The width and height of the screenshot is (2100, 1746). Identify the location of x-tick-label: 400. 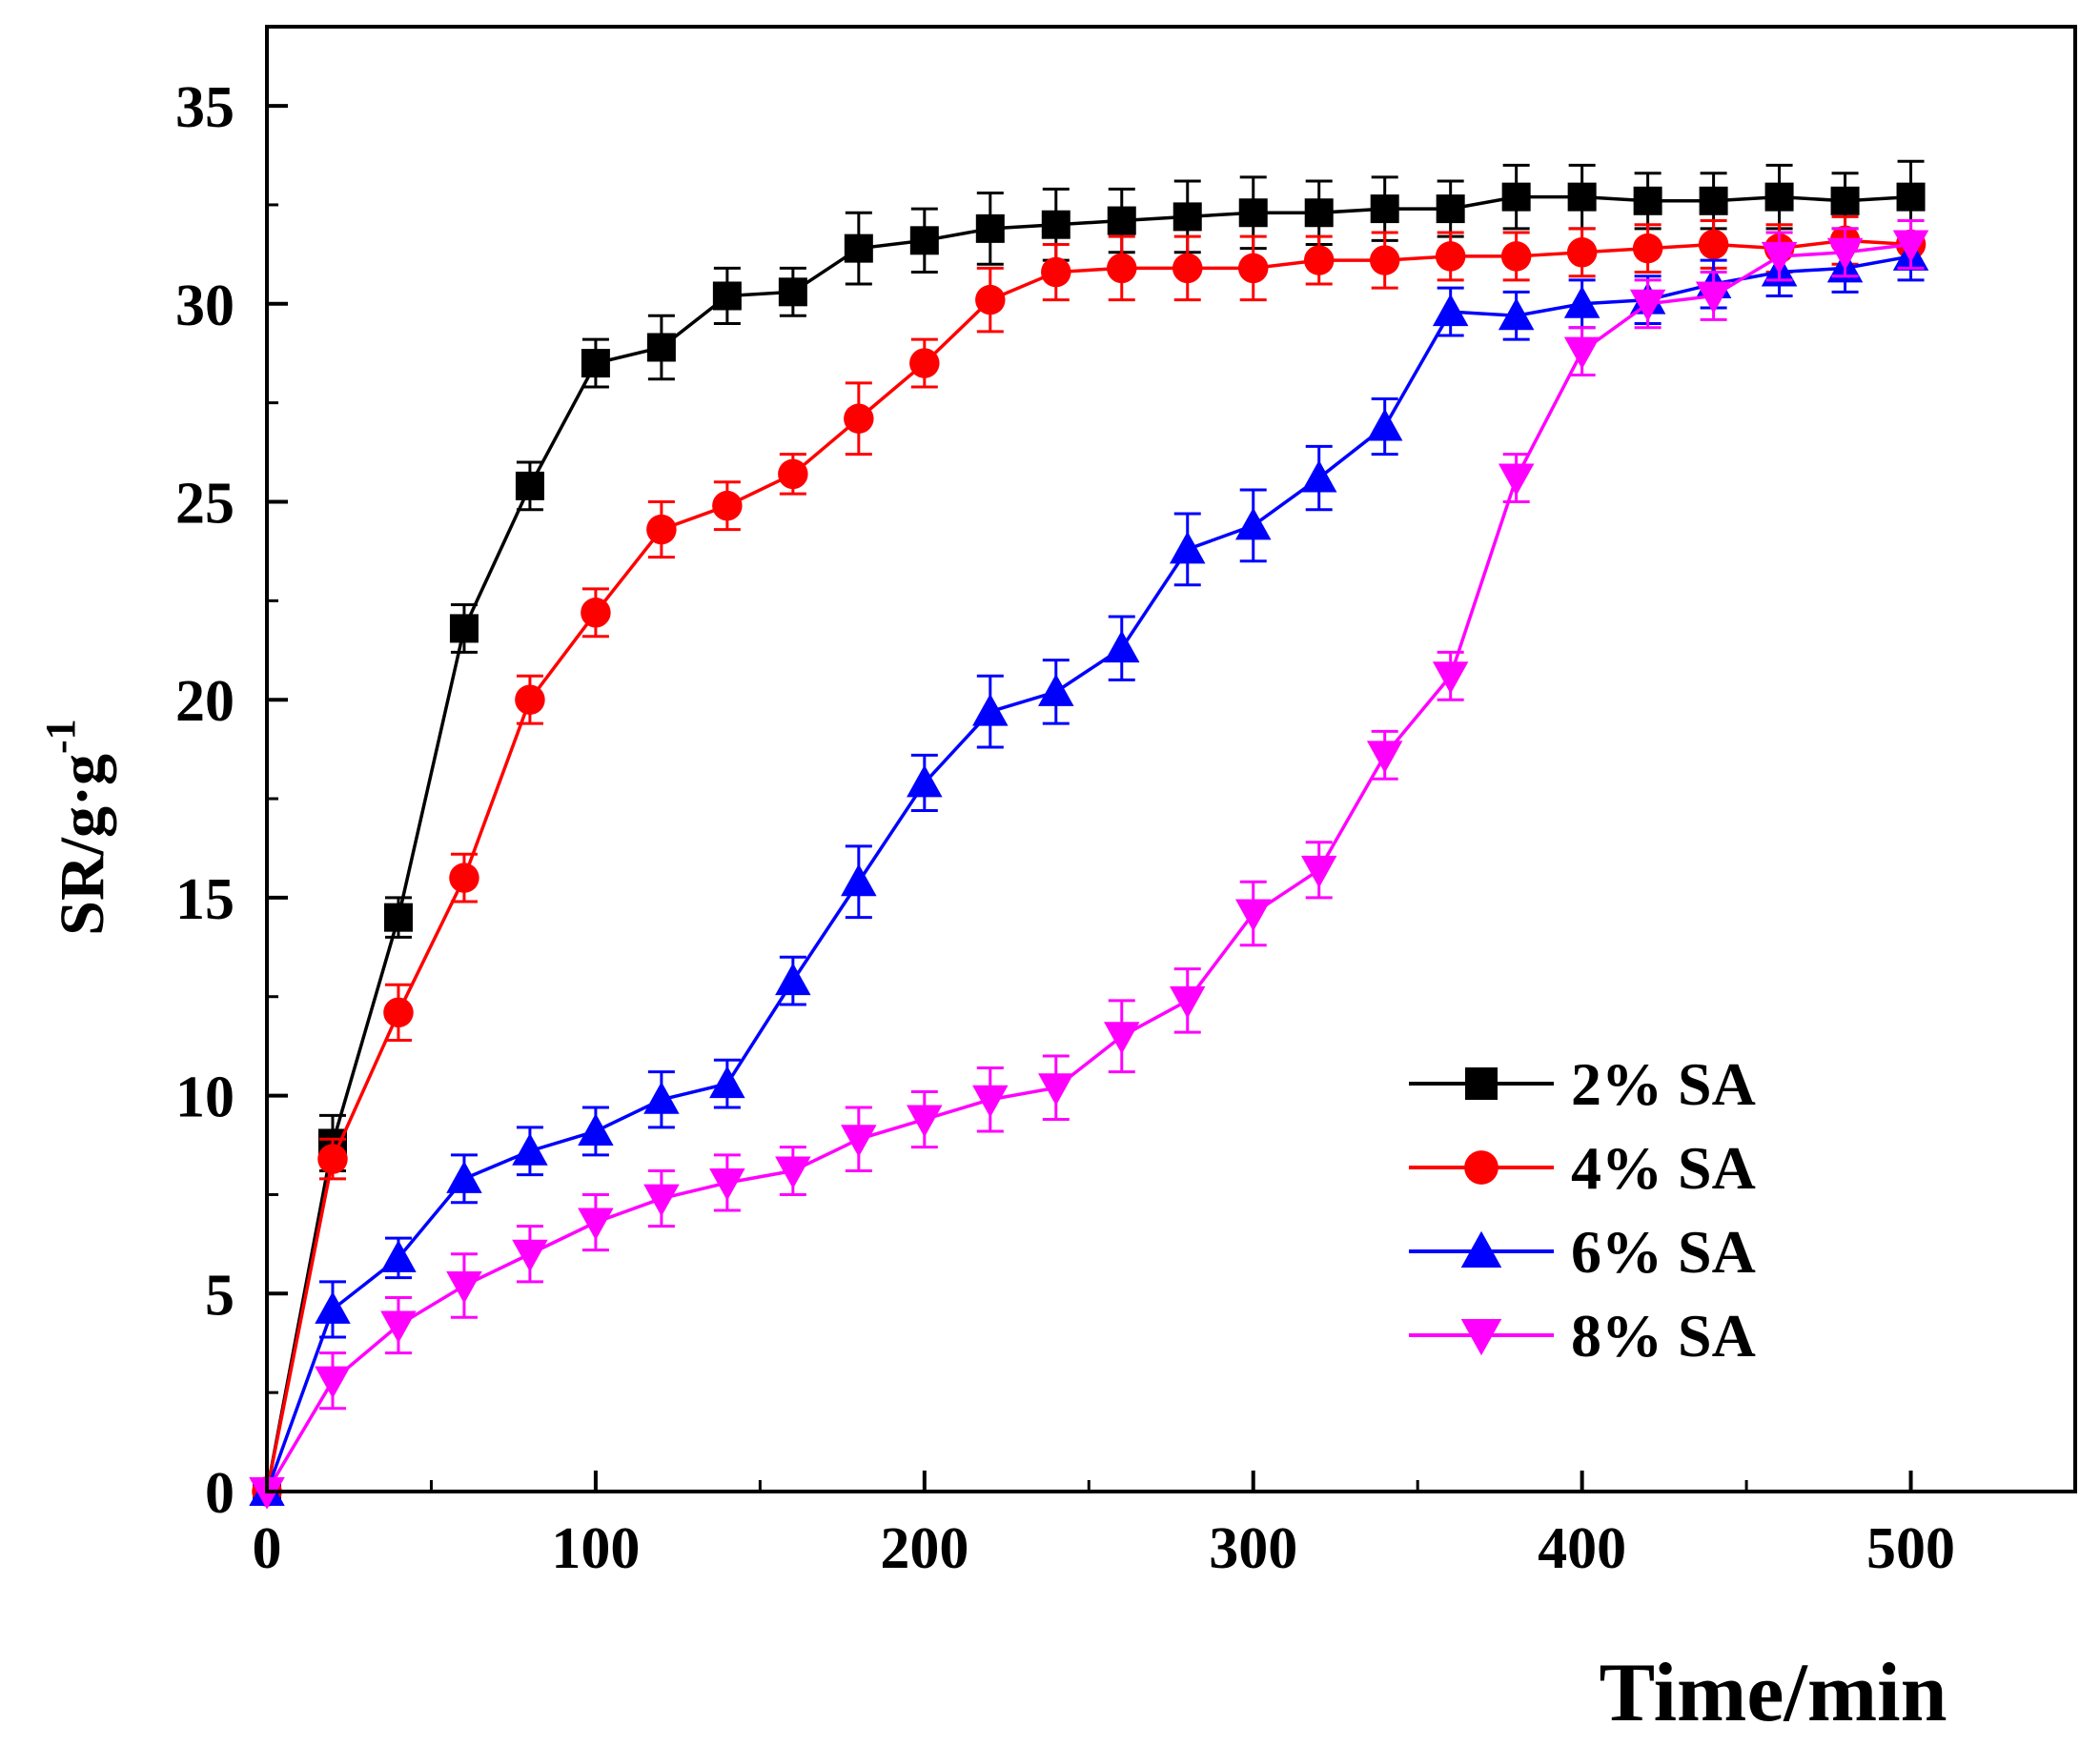
(1582, 1548).